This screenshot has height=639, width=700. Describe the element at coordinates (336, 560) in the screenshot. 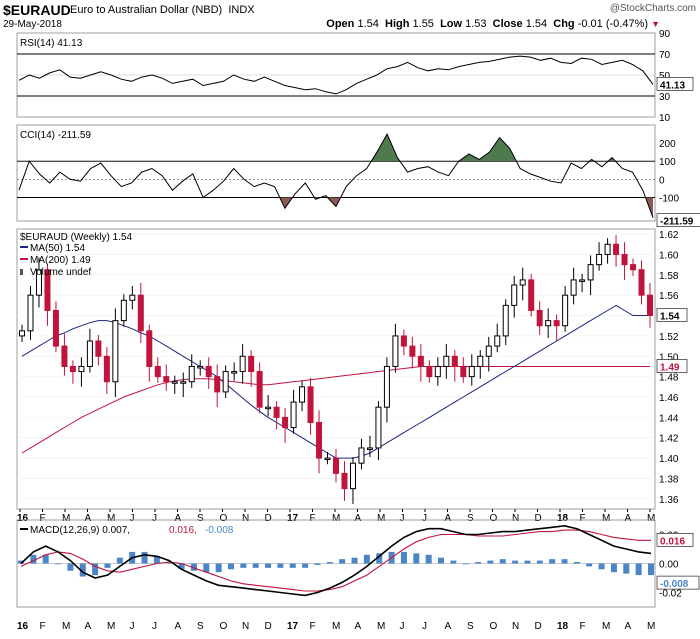

I see `macd-line` at that location.